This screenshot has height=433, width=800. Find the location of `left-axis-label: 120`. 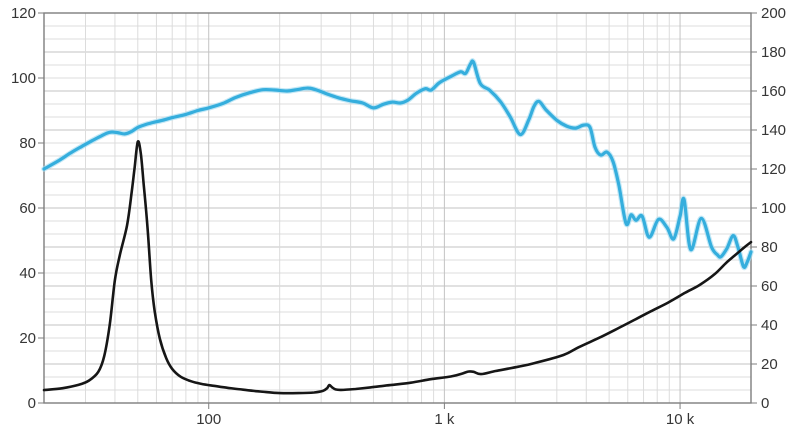

left-axis-label: 120 is located at coordinates (23, 13).